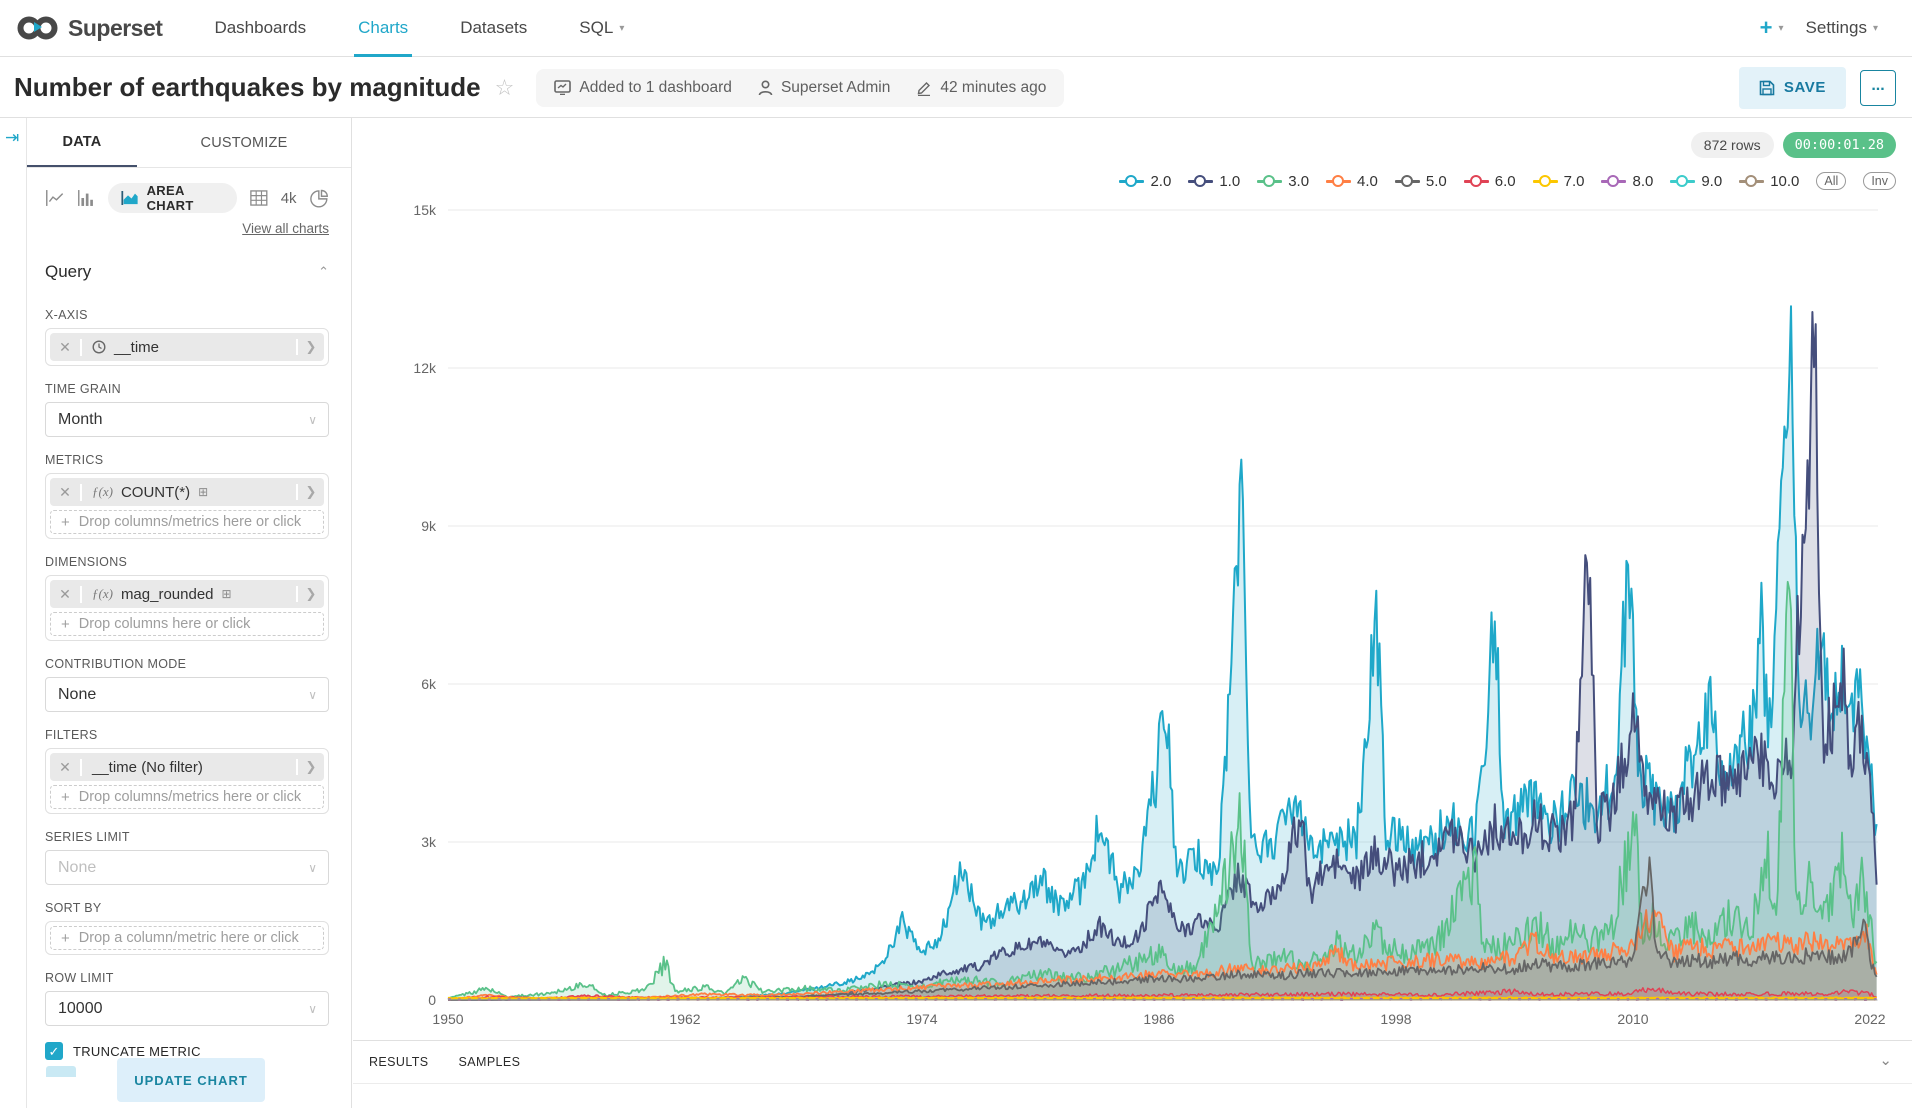 Image resolution: width=1912 pixels, height=1108 pixels. Describe the element at coordinates (602, 27) in the screenshot. I see `nav-sql: SQL ▾` at that location.